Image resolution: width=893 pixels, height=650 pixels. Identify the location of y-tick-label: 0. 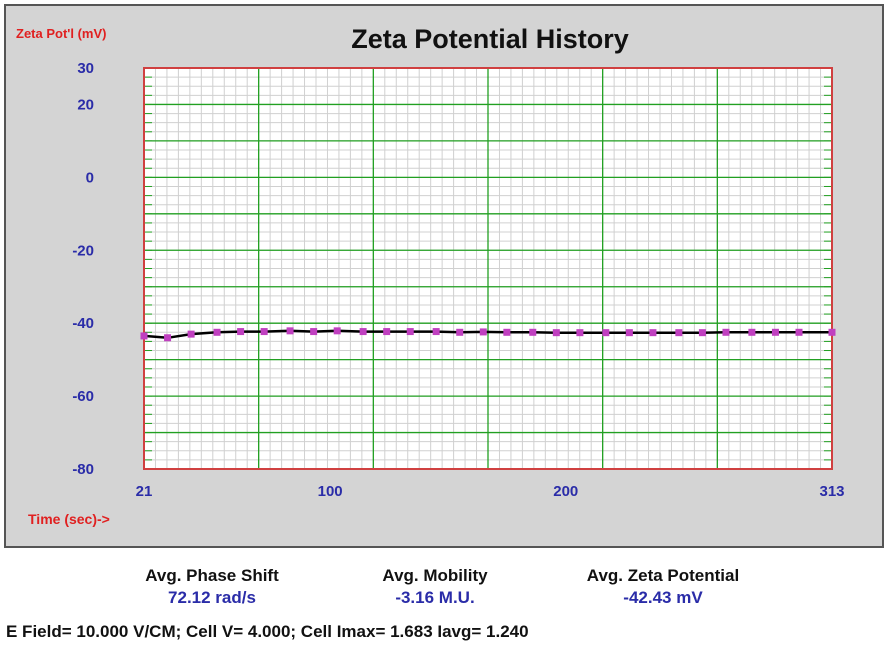
(90, 177).